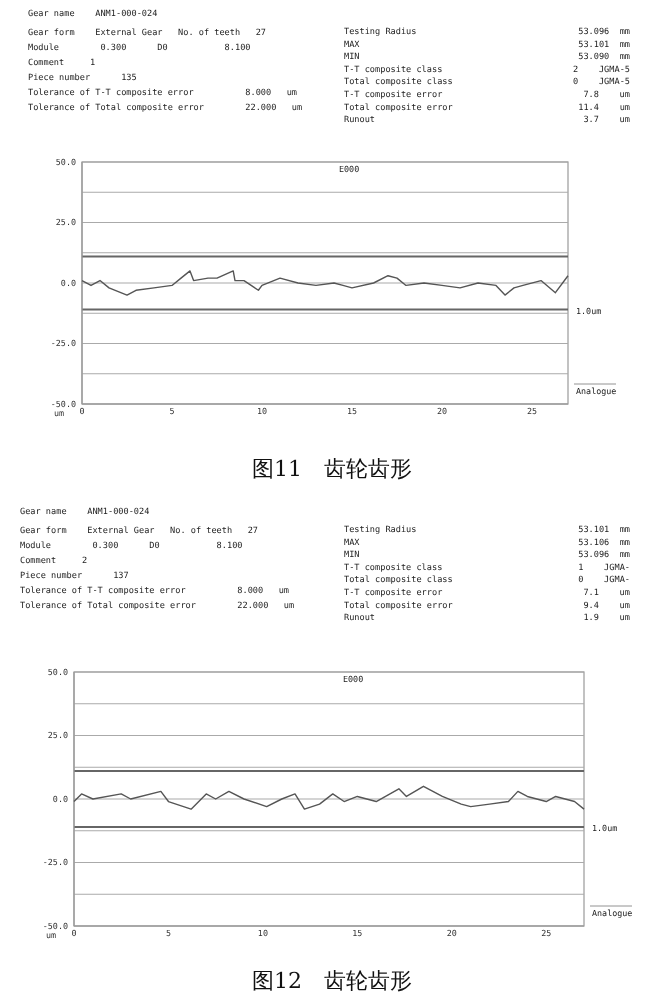 The height and width of the screenshot is (1008, 664). I want to click on text: 图12 齿轮齿形, so click(332, 981).